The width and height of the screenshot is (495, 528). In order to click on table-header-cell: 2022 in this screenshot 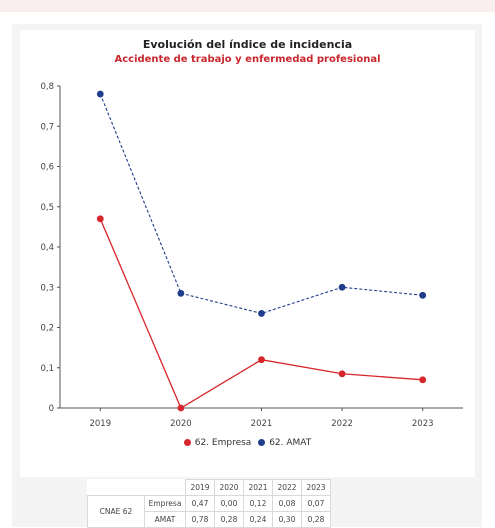, I will do `click(287, 487)`.